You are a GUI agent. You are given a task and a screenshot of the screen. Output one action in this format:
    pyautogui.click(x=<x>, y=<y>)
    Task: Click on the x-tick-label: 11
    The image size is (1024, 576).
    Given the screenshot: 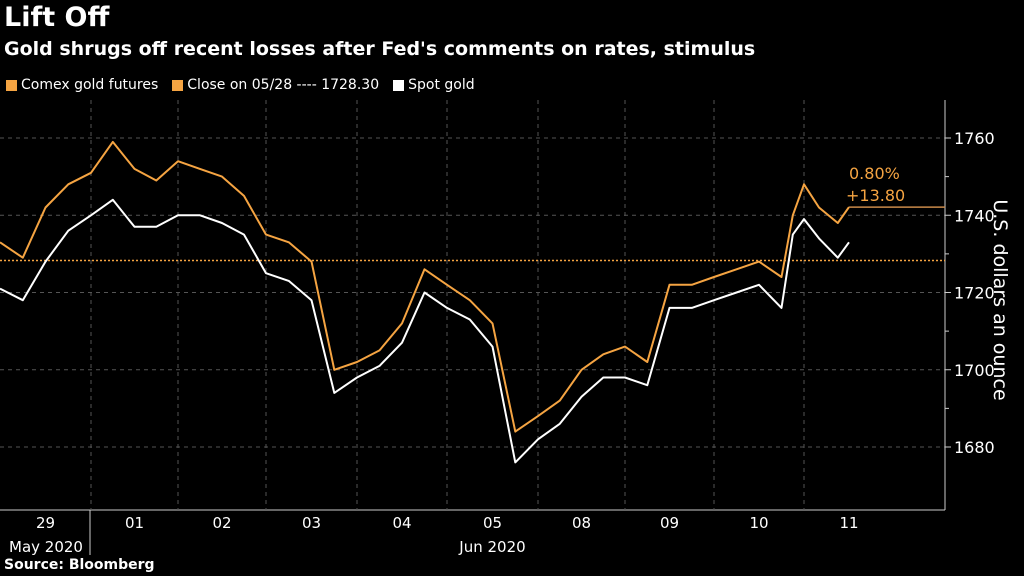 What is the action you would take?
    pyautogui.click(x=848, y=523)
    